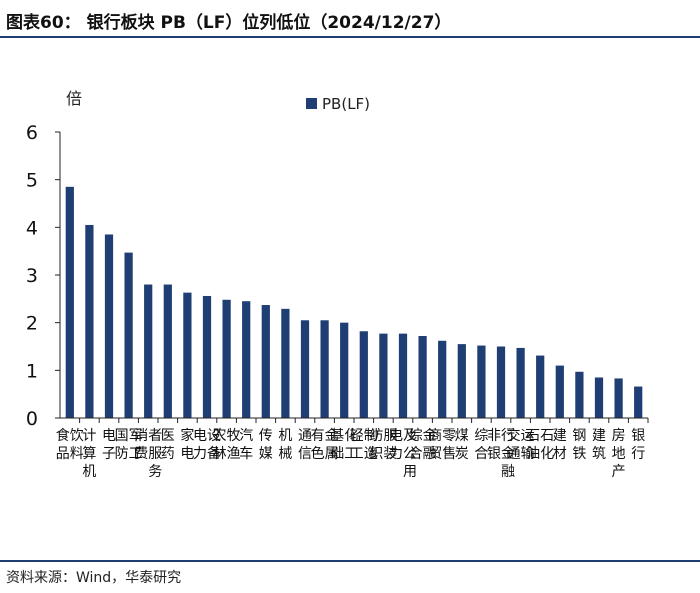 The height and width of the screenshot is (593, 700). I want to click on x-tick-label-char: 有, so click(318, 436).